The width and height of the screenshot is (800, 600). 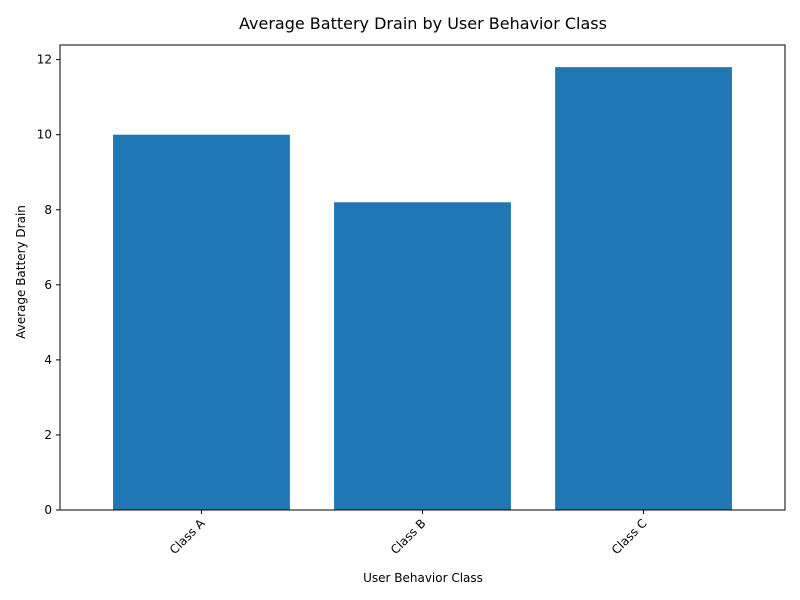 I want to click on y-tick-label: 8, so click(x=48, y=210).